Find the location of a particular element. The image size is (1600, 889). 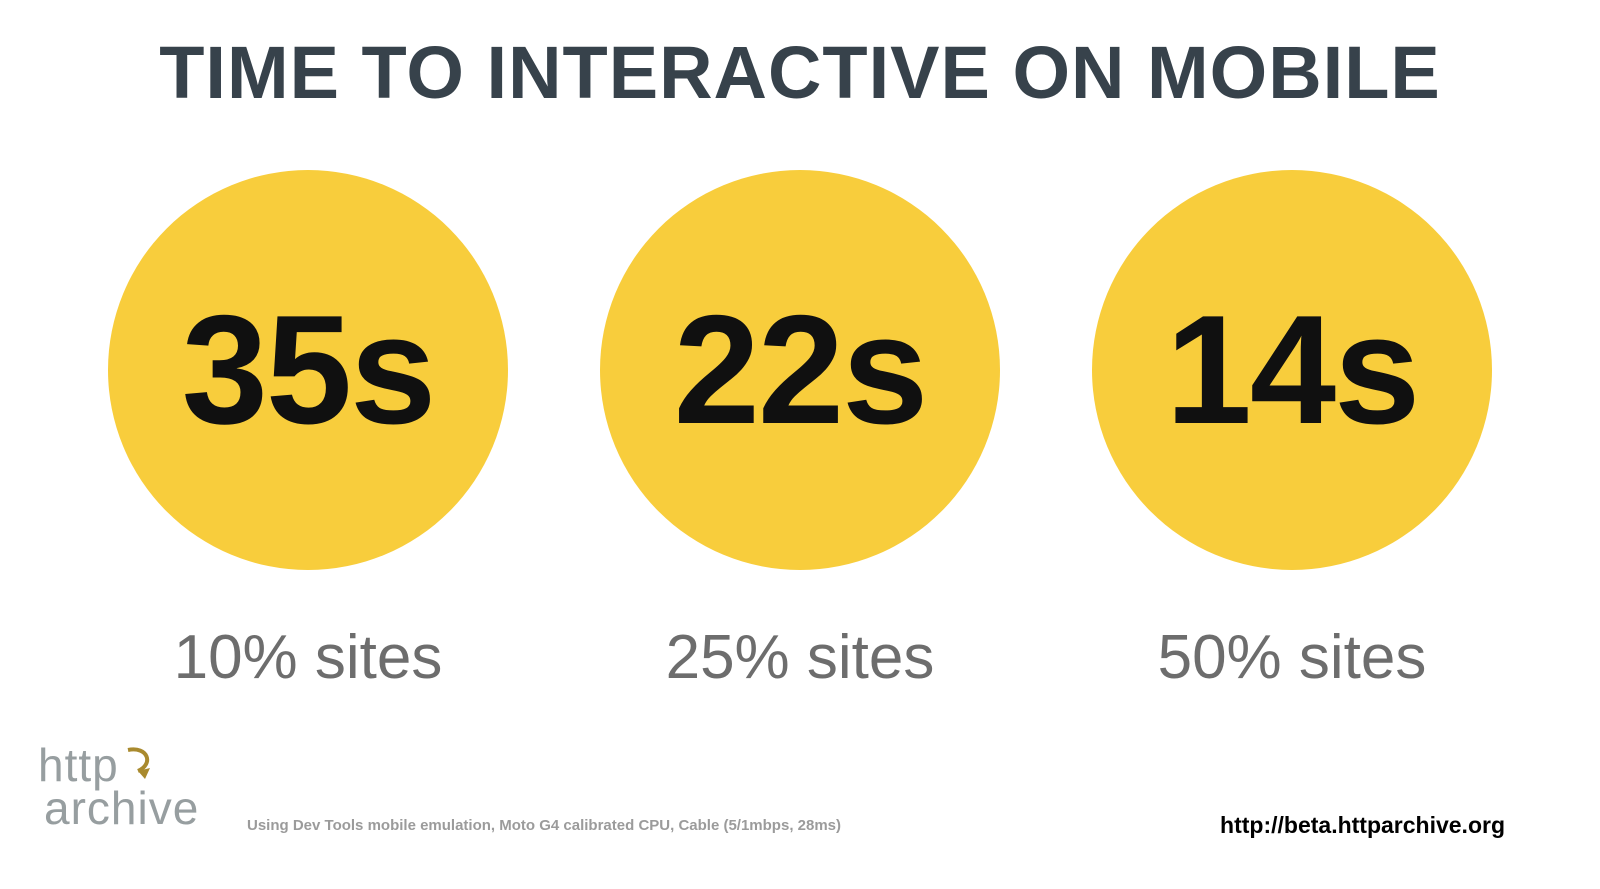

stat-circle-25pct: 22s is located at coordinates (800, 370).